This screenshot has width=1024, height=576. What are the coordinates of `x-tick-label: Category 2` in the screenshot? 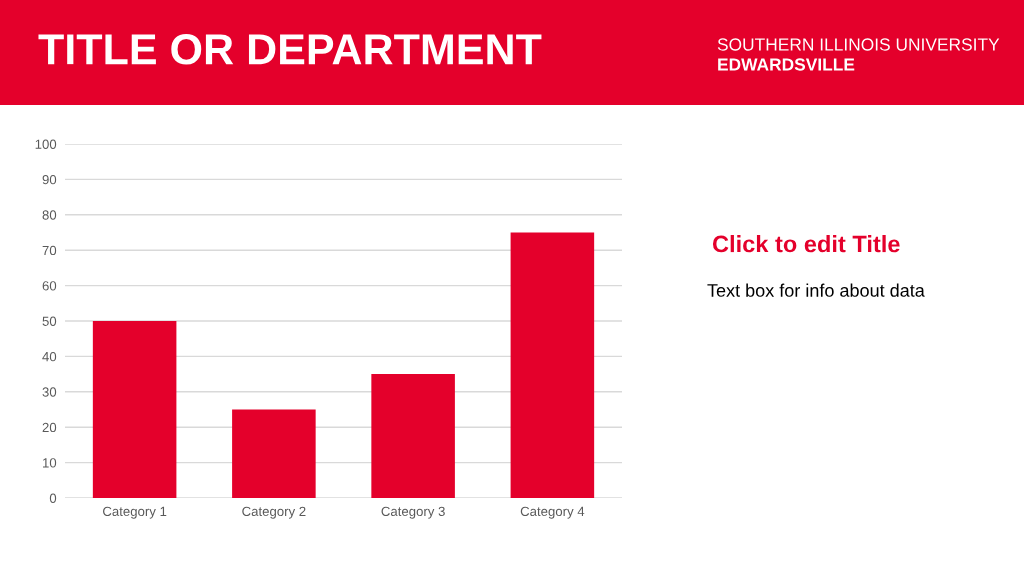 It's located at (274, 512).